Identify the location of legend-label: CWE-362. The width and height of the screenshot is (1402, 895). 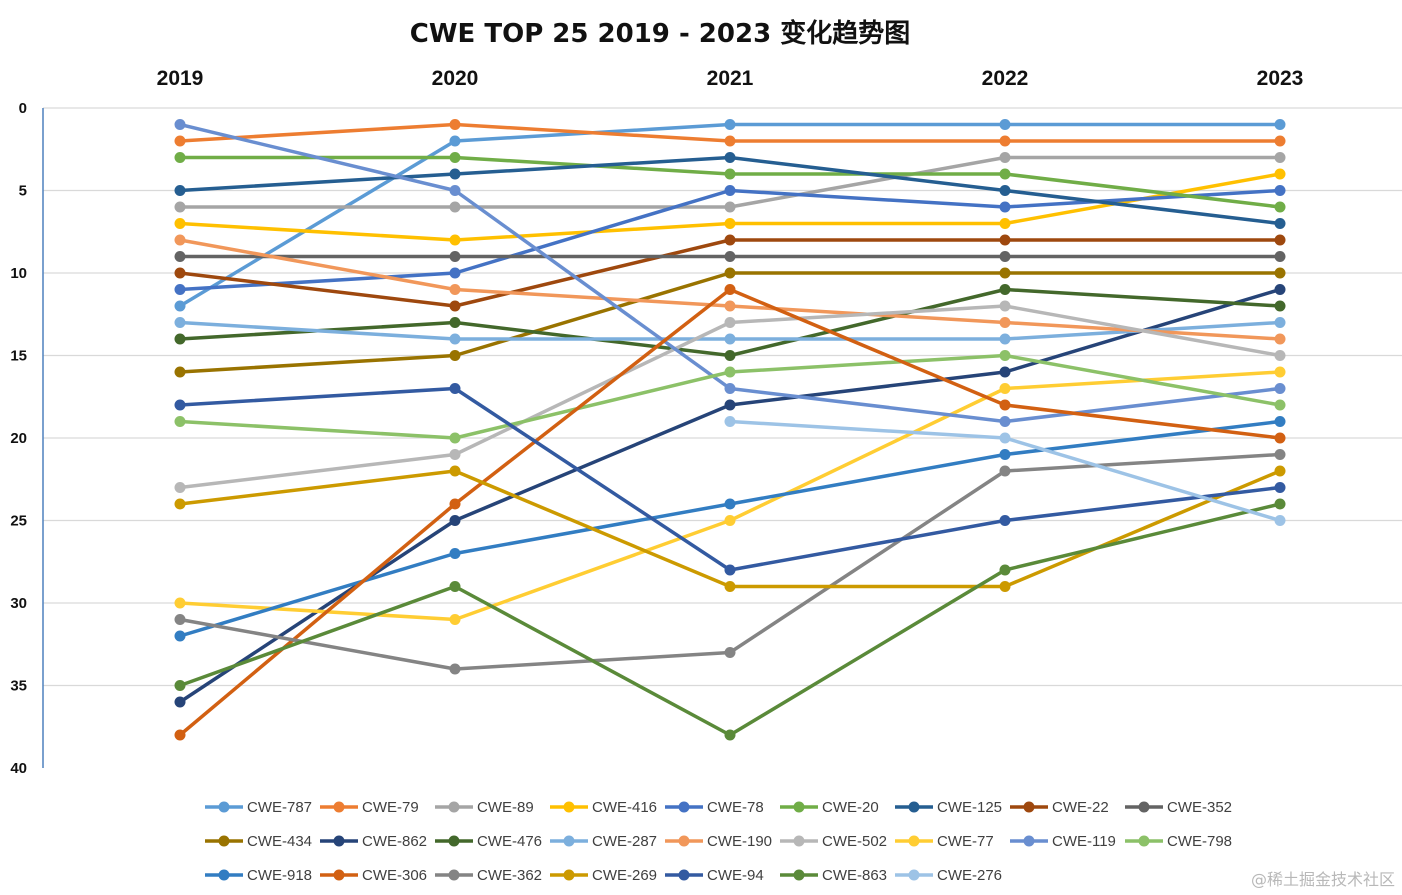
(509, 875).